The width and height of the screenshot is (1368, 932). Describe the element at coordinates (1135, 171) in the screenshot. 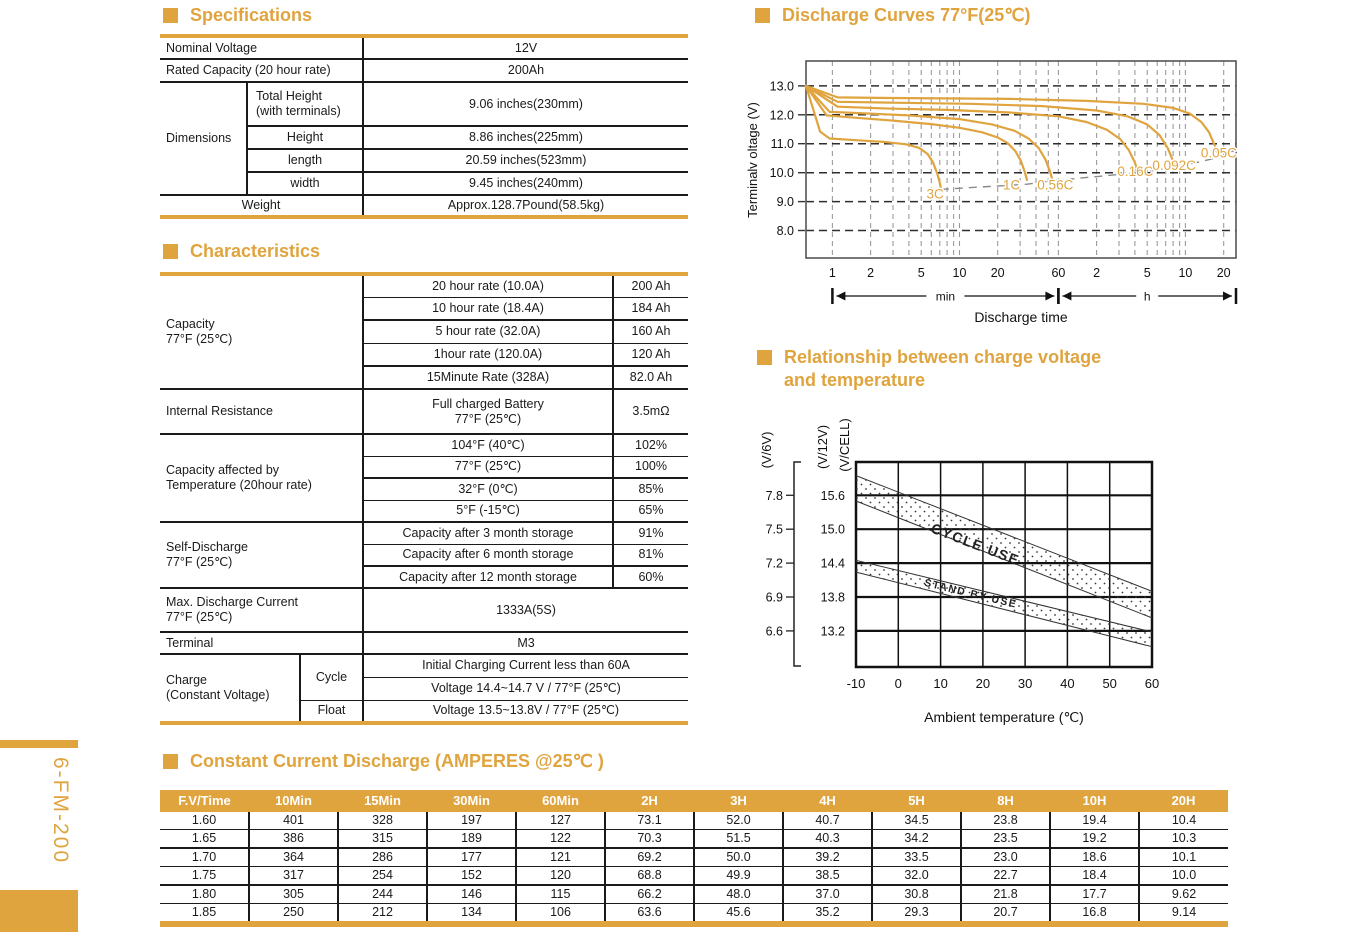

I see `curve-label-0.16C: 0.16C` at that location.